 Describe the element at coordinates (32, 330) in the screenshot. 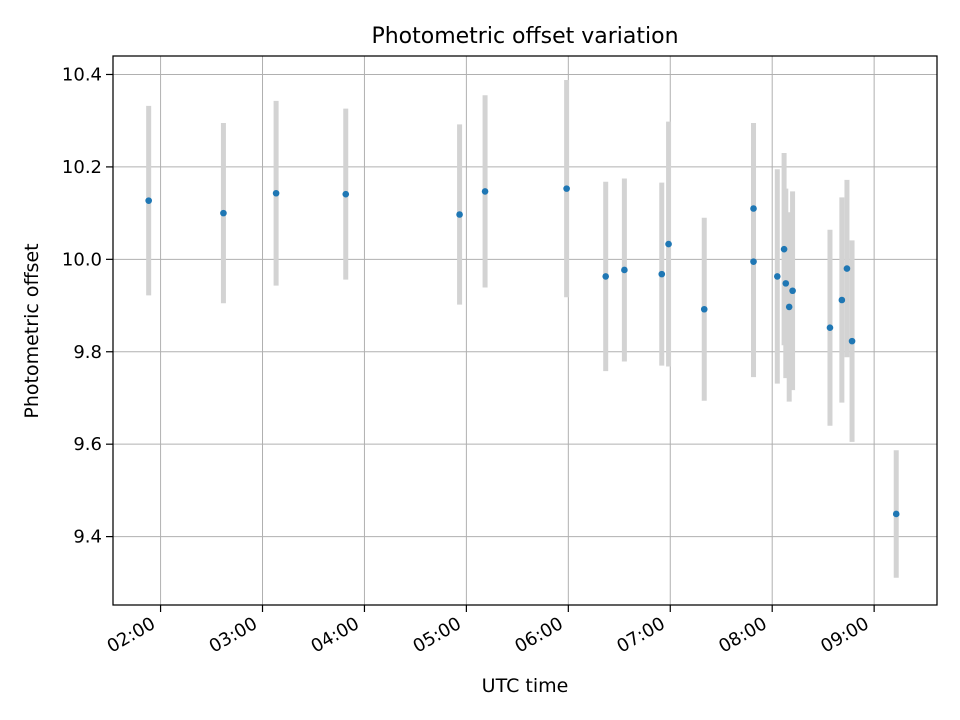

I see `y-axis-label: Photometric offset` at that location.